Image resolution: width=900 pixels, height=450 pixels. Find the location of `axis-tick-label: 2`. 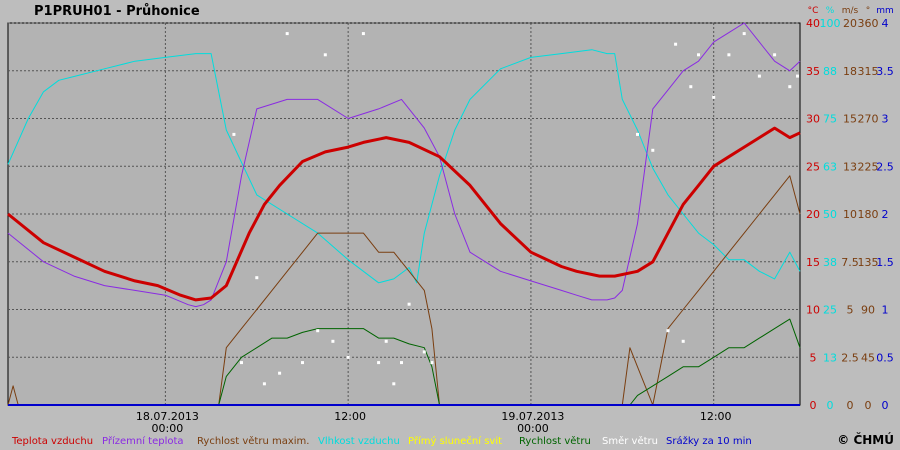

axis-tick-label: 2 is located at coordinates (885, 214).